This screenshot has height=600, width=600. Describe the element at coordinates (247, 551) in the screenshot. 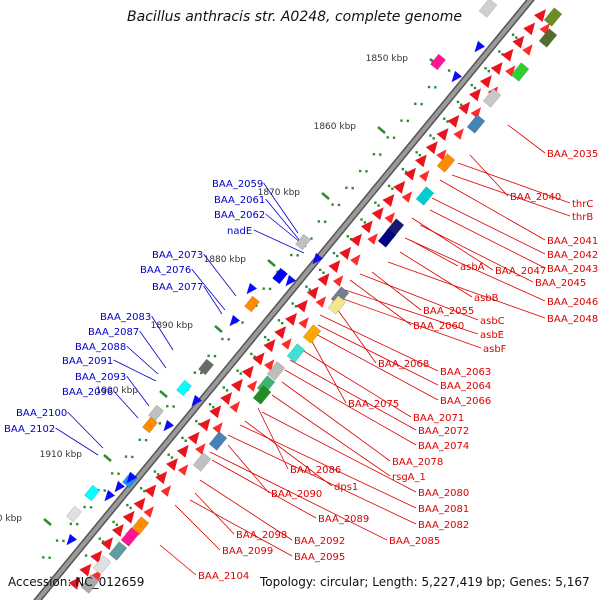

I see `gene-label-right: BAA_2099` at that location.